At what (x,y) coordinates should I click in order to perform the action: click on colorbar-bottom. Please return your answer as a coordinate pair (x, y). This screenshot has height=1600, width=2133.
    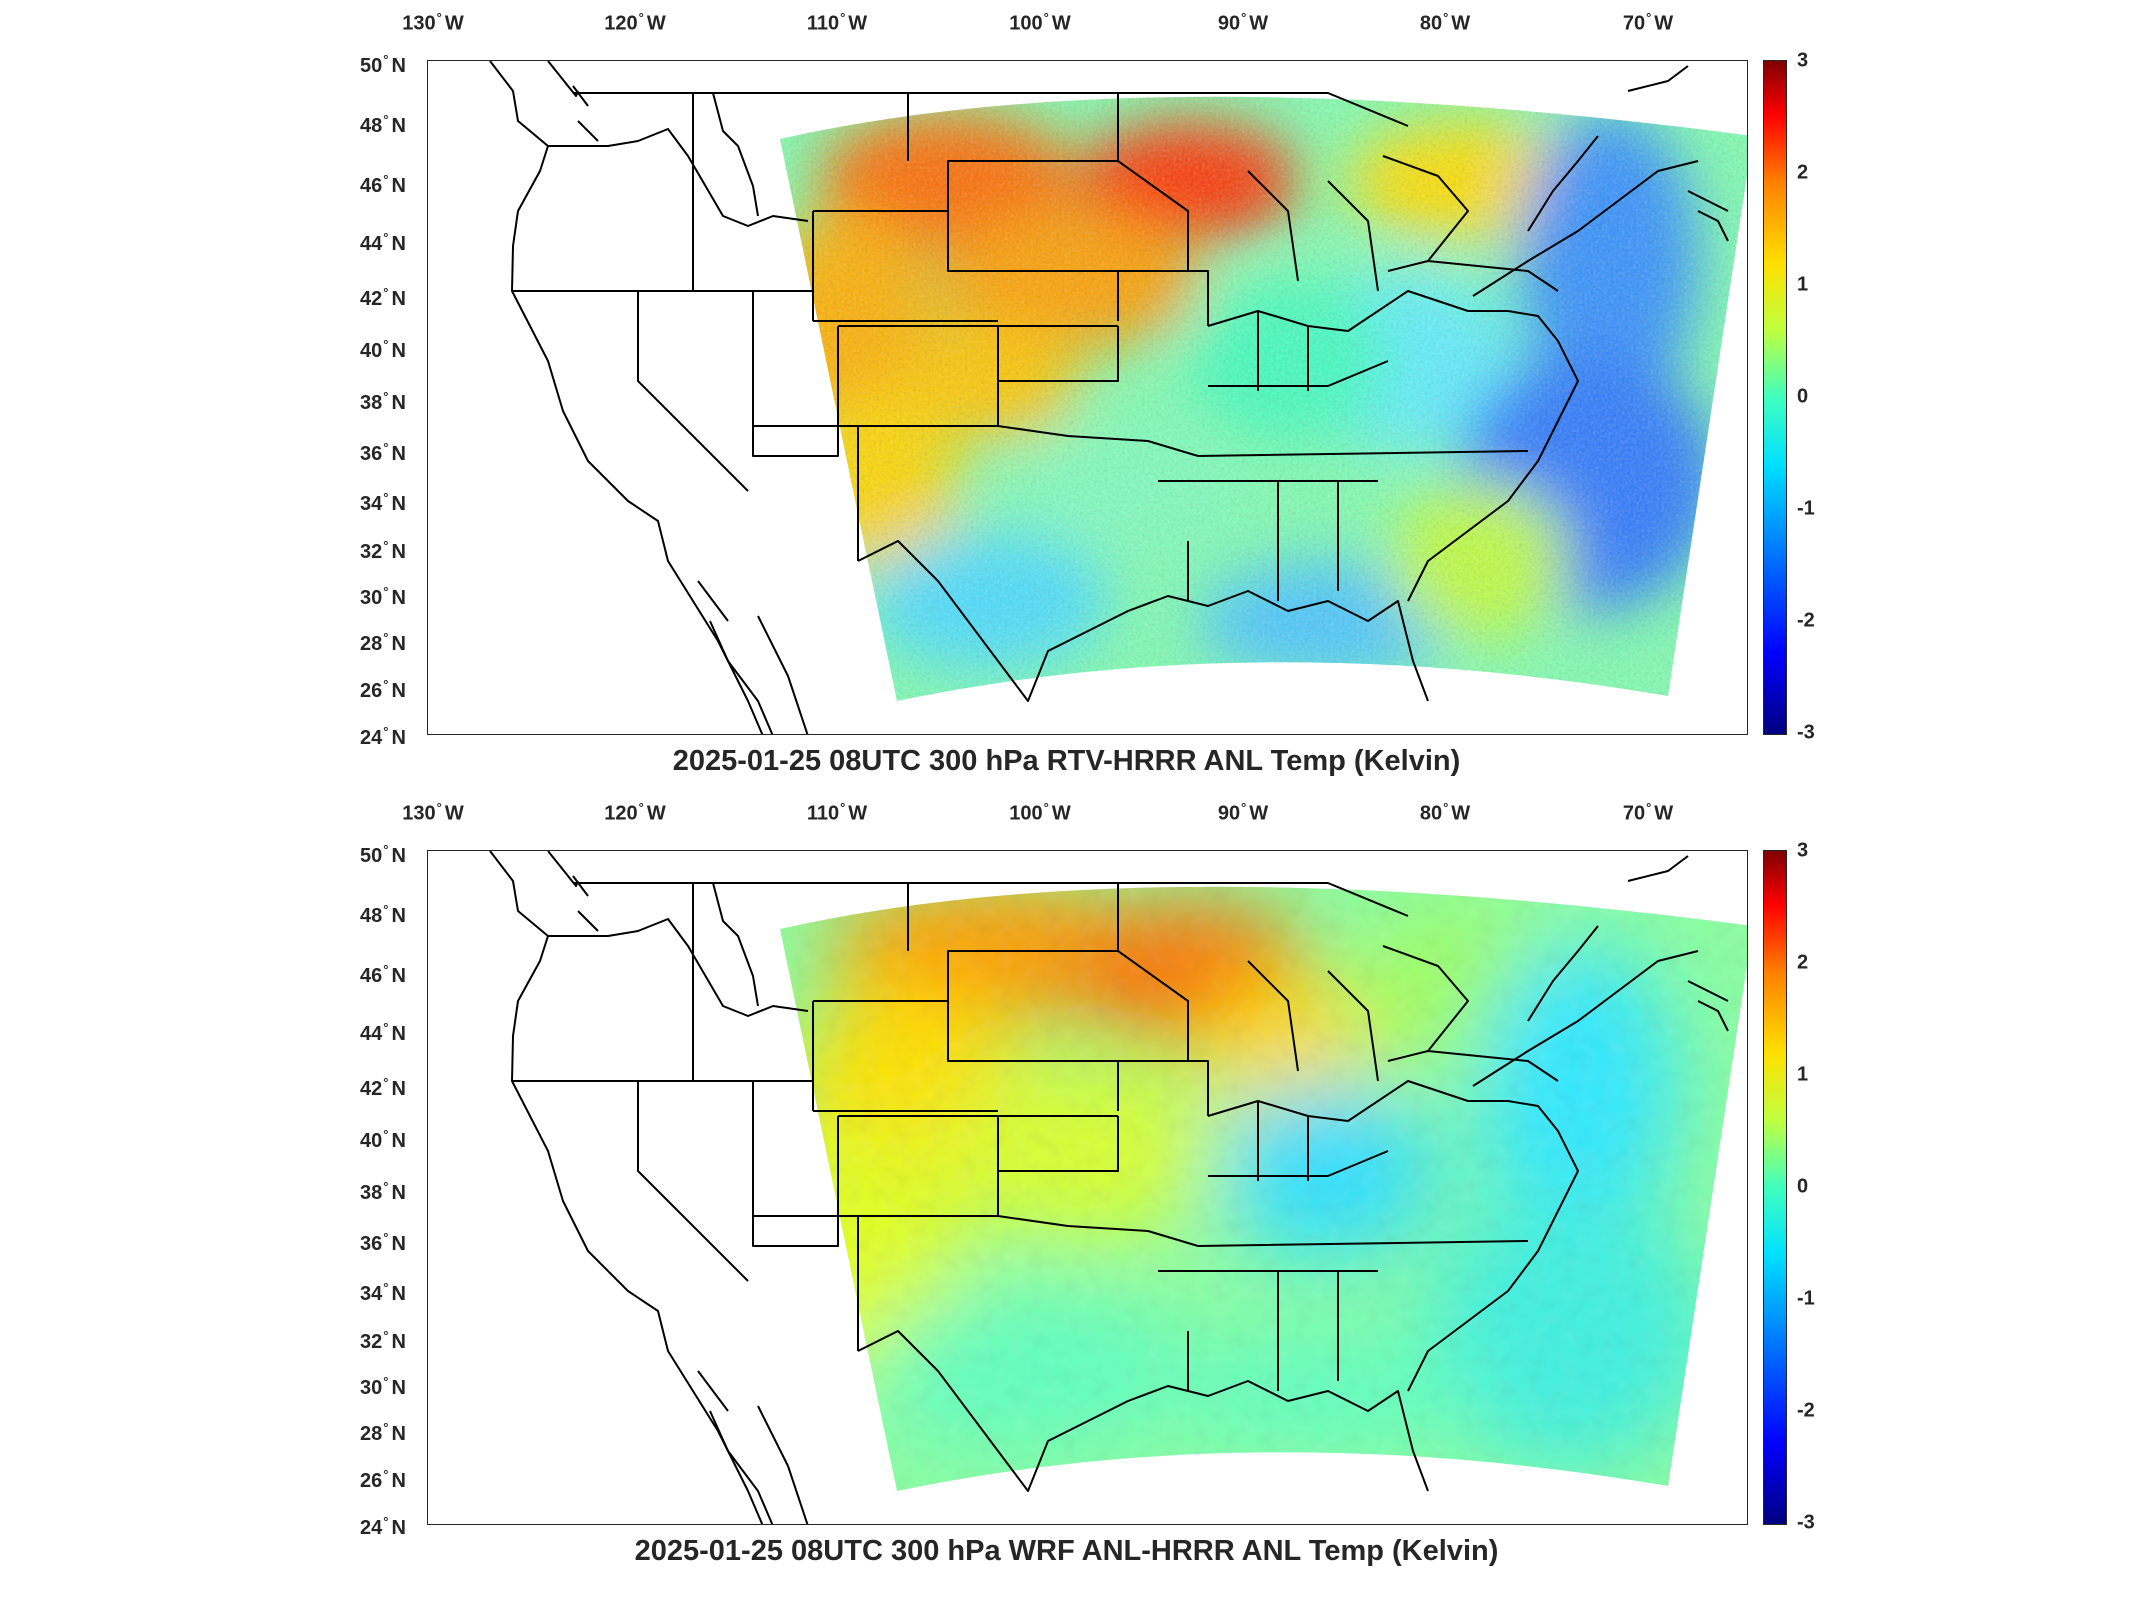
    Looking at the image, I should click on (1775, 1187).